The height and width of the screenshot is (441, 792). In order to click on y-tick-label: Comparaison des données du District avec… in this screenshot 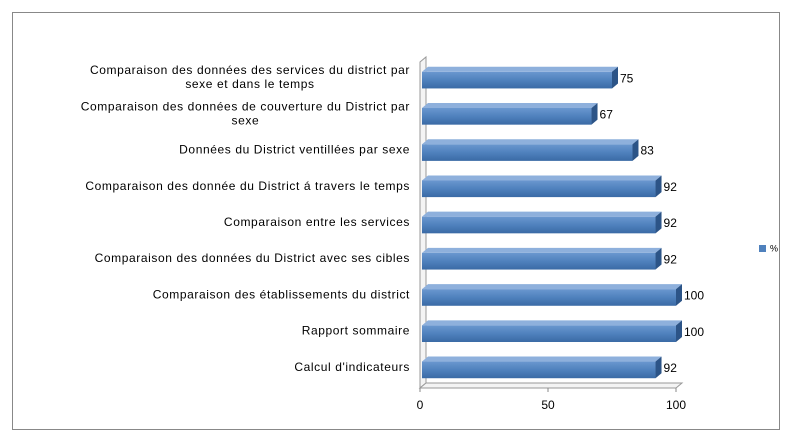, I will do `click(252, 258)`.